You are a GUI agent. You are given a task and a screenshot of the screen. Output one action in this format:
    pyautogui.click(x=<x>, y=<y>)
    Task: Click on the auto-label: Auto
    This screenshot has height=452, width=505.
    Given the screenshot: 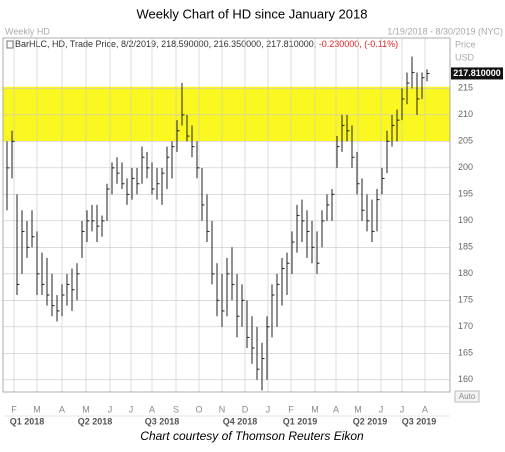 What is the action you would take?
    pyautogui.click(x=467, y=396)
    